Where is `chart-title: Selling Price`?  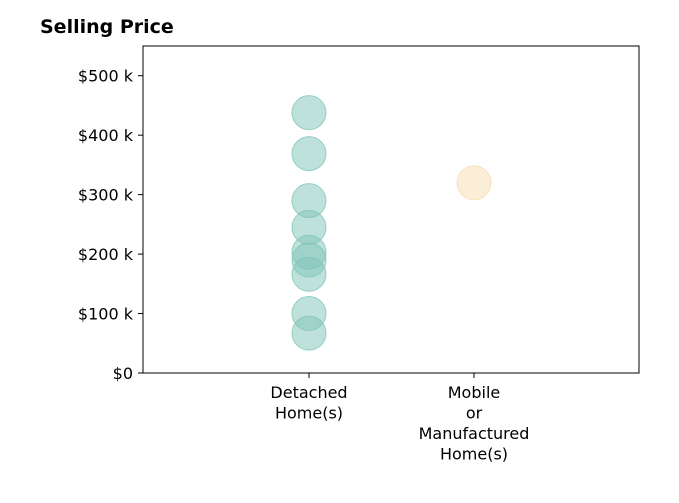 chart-title: Selling Price is located at coordinates (107, 27).